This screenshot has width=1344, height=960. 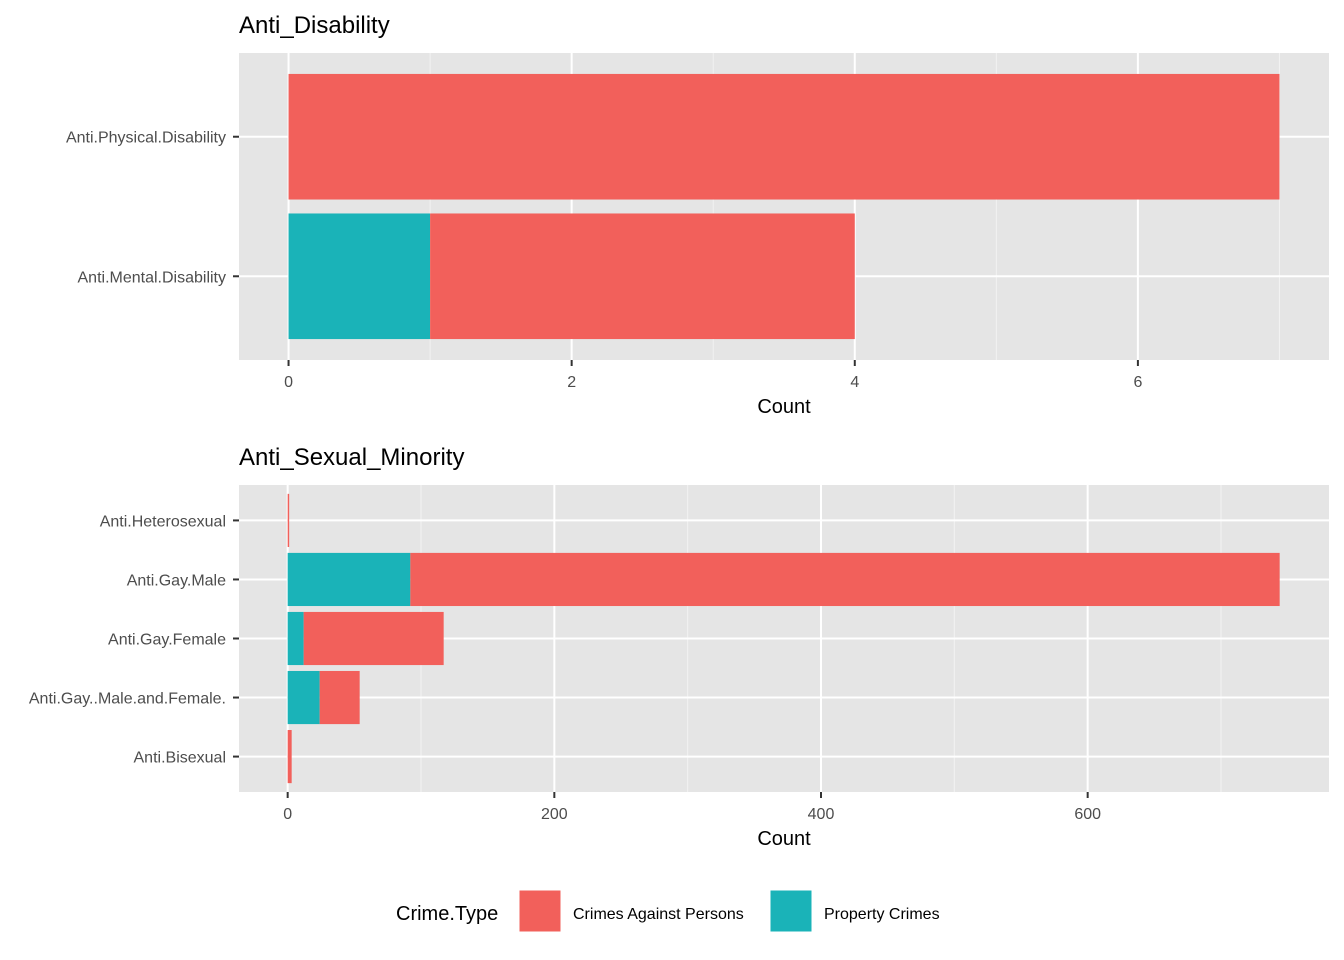 I want to click on bar-crimes-against-persons-anti-mental-disability, so click(x=642, y=276).